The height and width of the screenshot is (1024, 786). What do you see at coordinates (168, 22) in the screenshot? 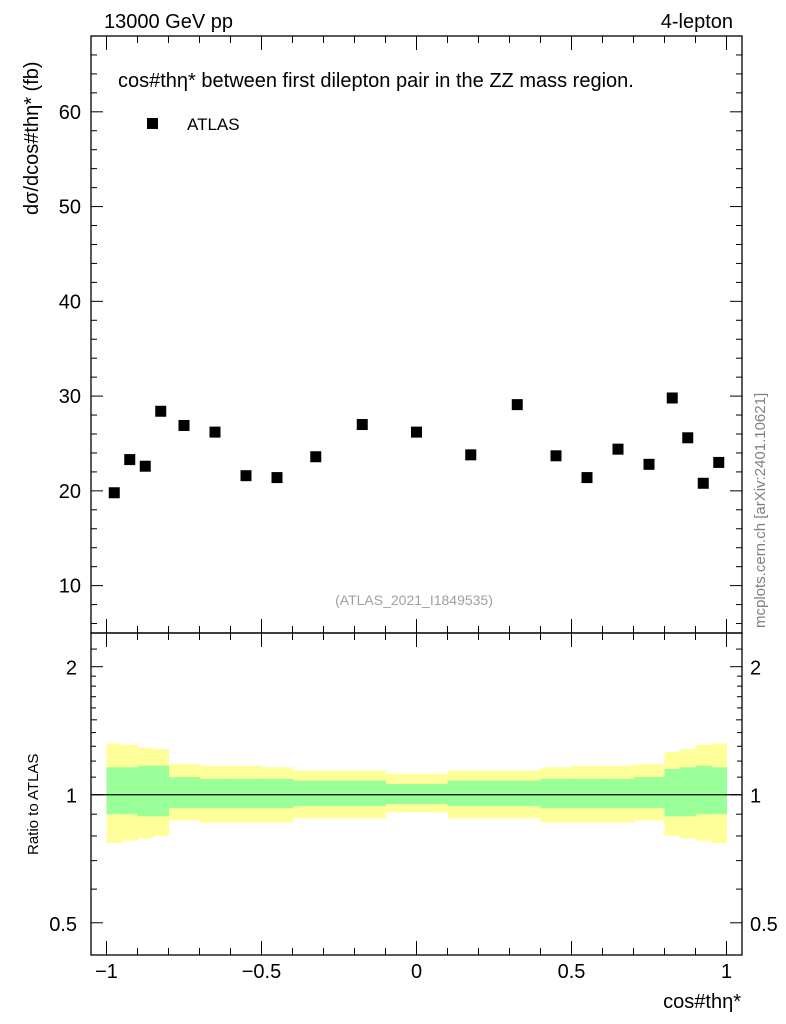
I see `energy-label: 13000 GeV pp` at bounding box center [168, 22].